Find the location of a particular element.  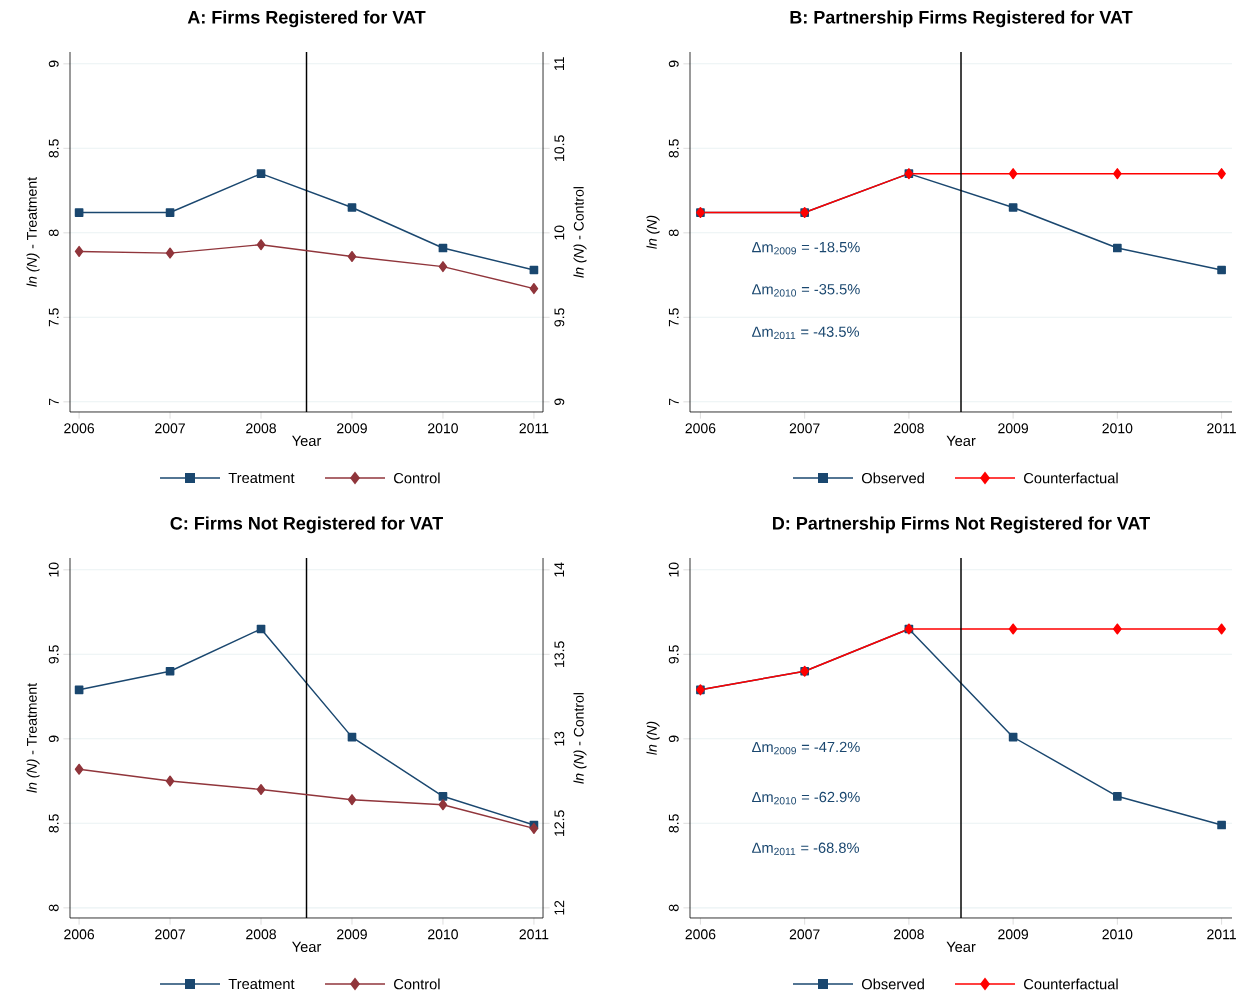

annotation: Δm$_{2011}$ = -68.8% is located at coordinates (806, 849).